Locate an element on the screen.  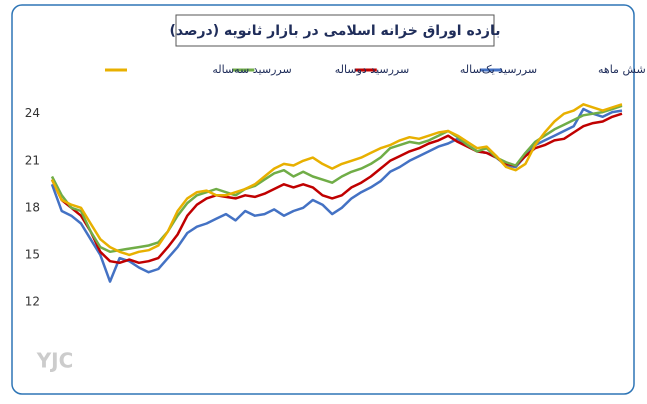
title-box is located at coordinates (335, 30).